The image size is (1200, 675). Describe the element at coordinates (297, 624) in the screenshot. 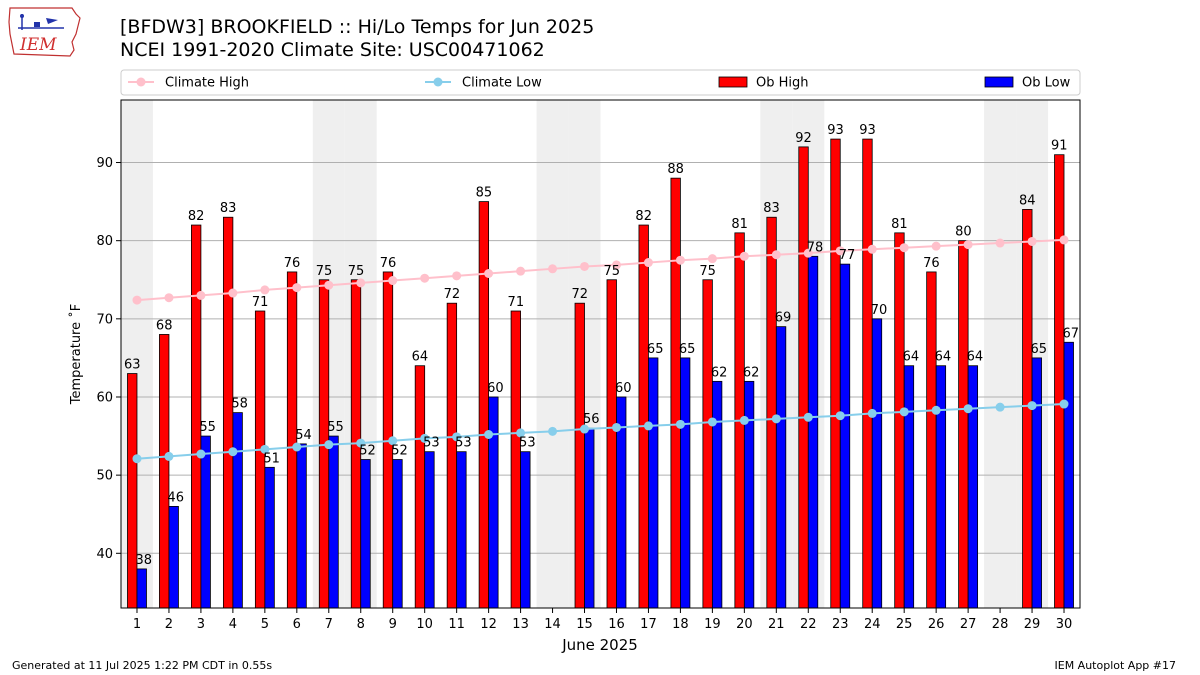

I see `x-tick-label: 6` at that location.